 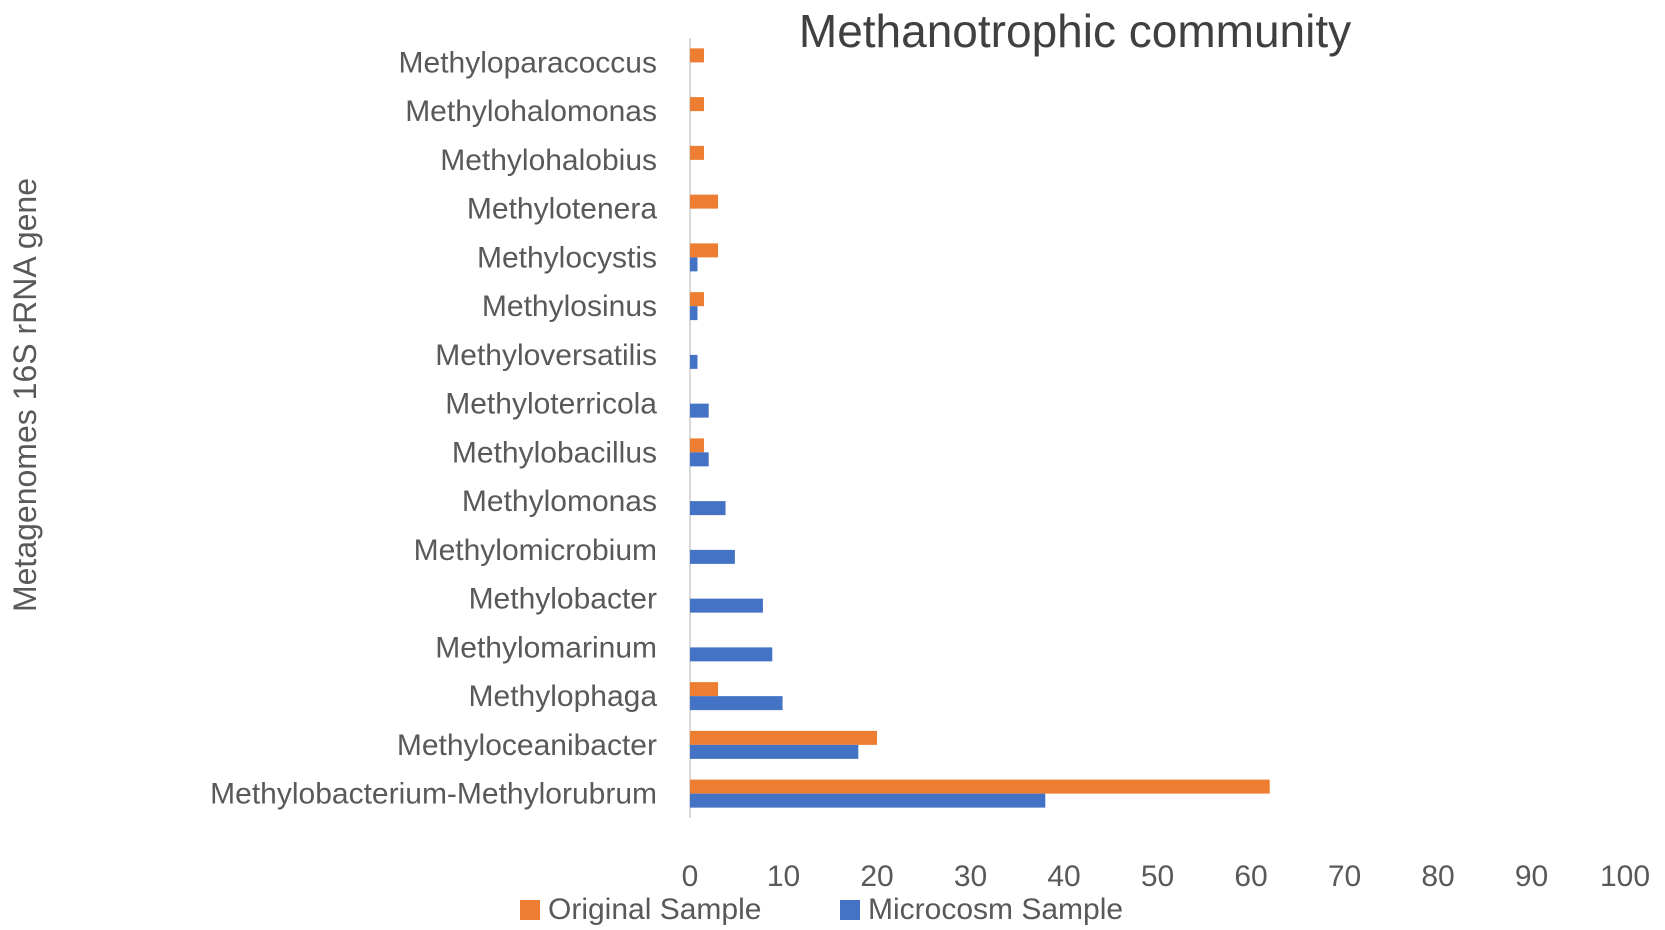 What do you see at coordinates (876, 876) in the screenshot?
I see `x-tick-label: 20` at bounding box center [876, 876].